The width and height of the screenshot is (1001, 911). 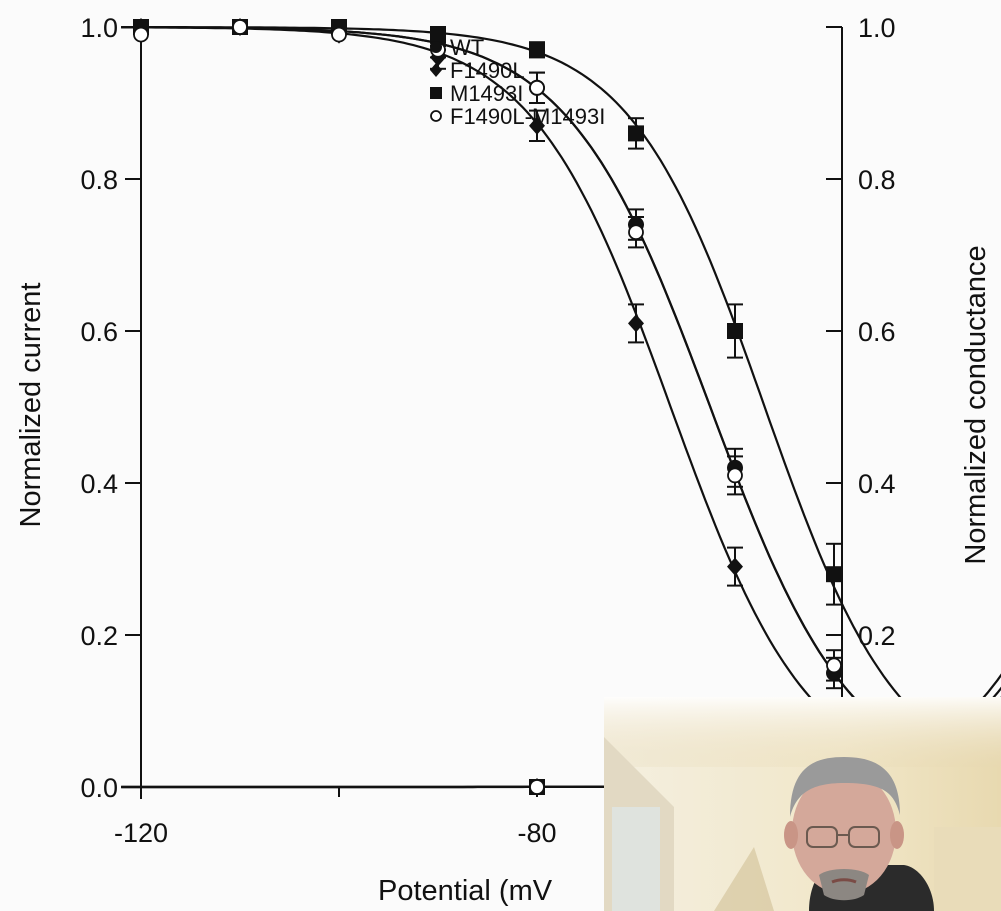 I want to click on legend-label: WT, so click(x=467, y=47).